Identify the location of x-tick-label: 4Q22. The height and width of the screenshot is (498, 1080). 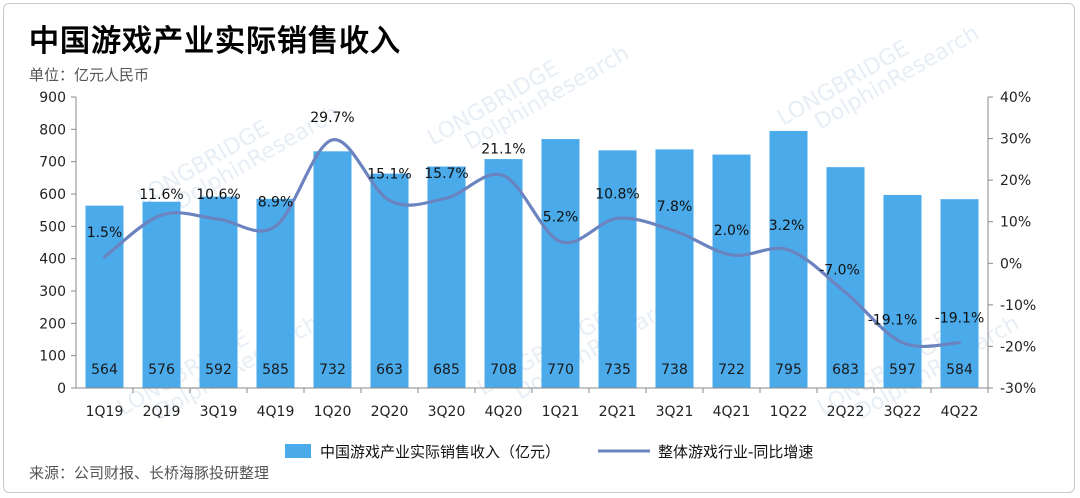
(960, 412).